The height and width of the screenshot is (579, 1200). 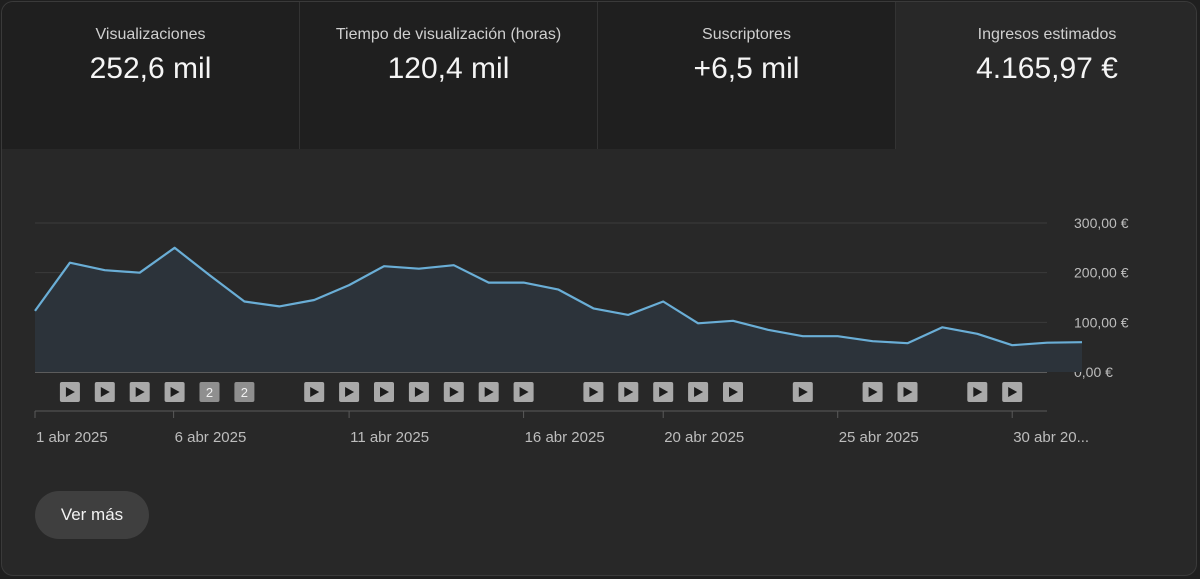 What do you see at coordinates (1047, 68) in the screenshot?
I see `metric-value: 4.165,97 €` at bounding box center [1047, 68].